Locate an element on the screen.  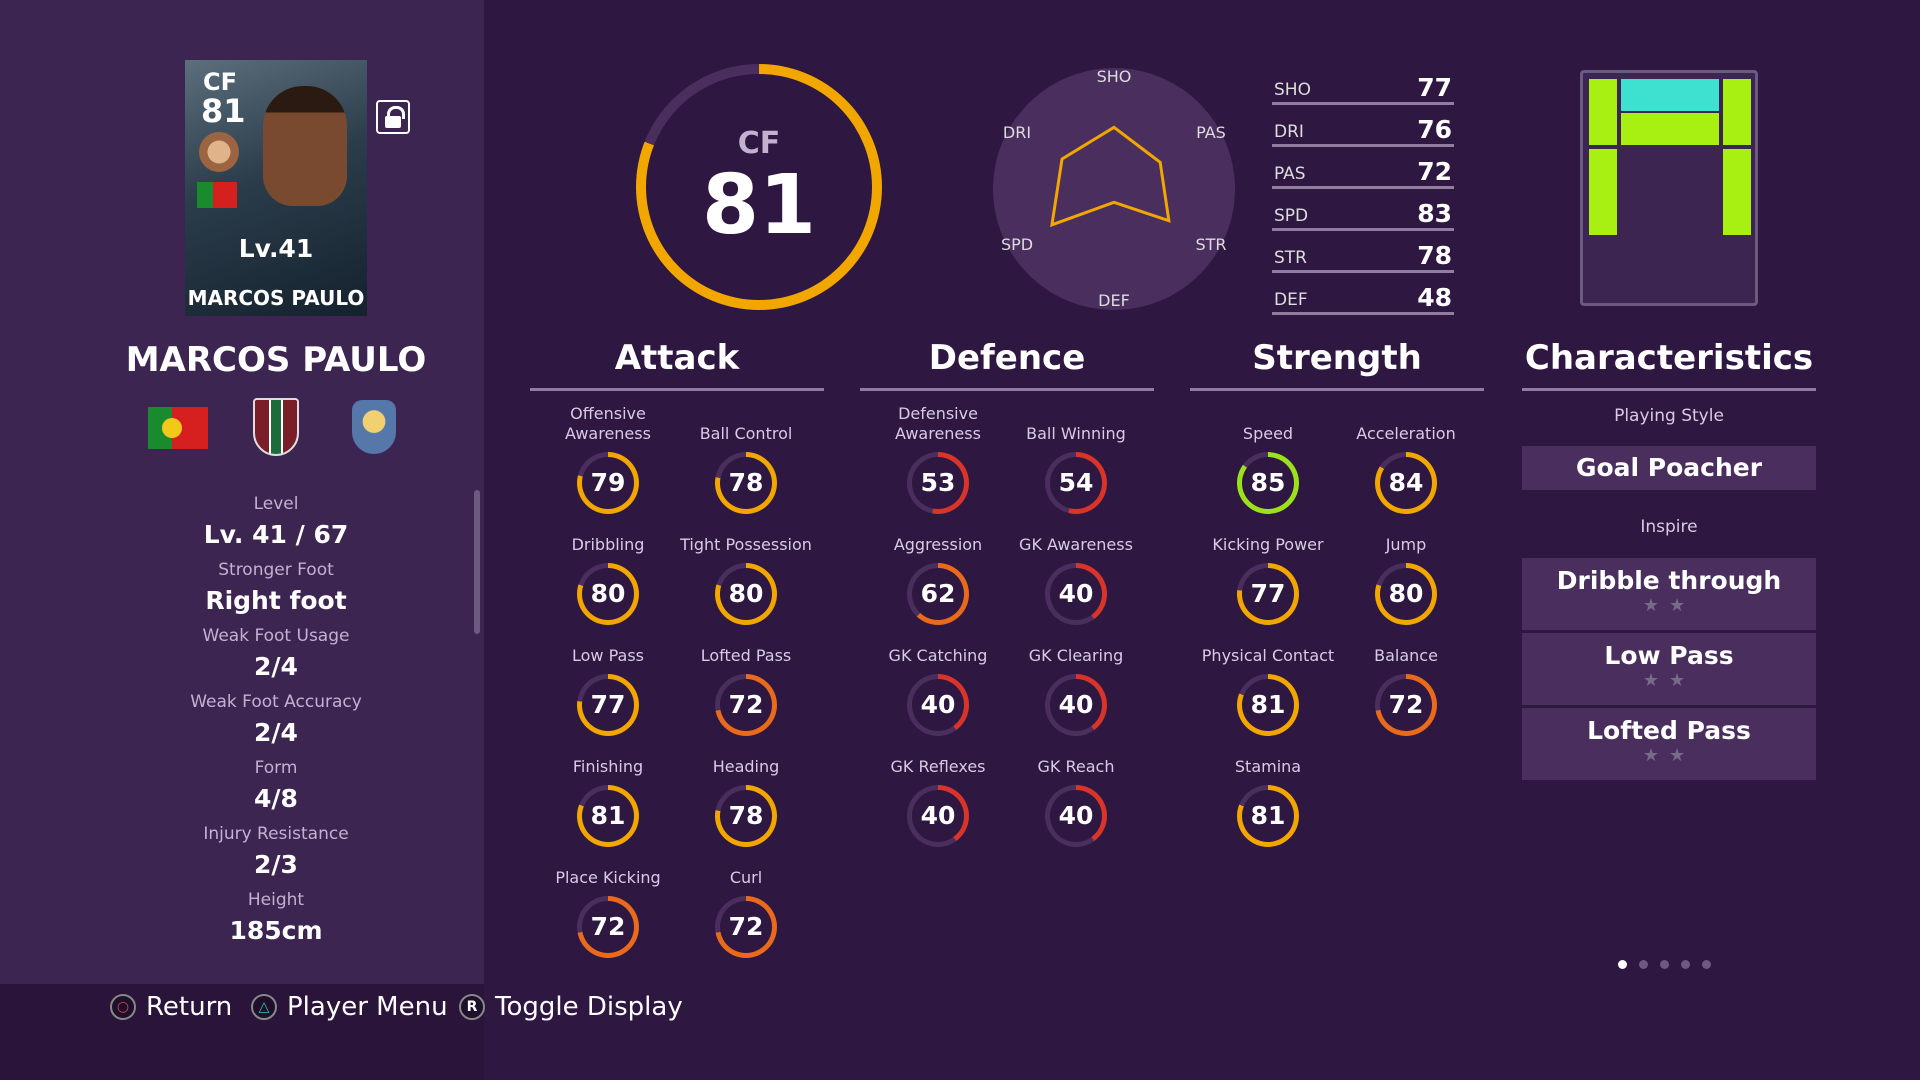
stat-label: Physical Contact is located at coordinates (1268, 655).